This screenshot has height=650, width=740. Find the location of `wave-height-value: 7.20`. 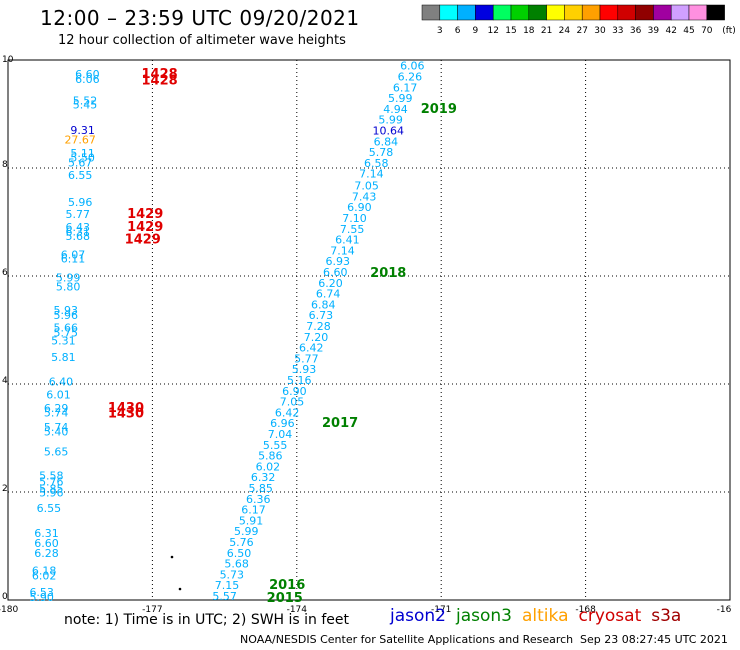

wave-height-value: 7.20 is located at coordinates (316, 337).